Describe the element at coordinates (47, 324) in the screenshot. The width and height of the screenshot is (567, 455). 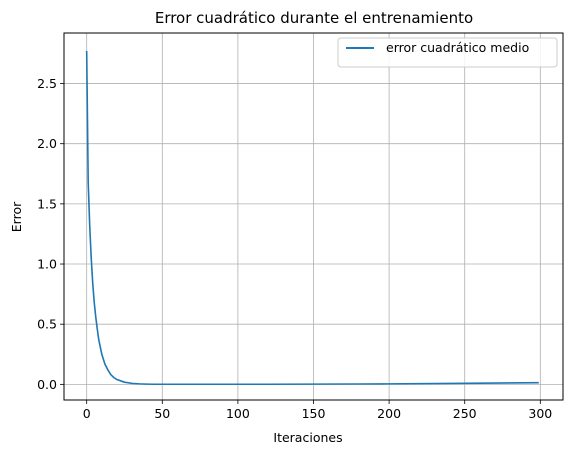
I see `y-tick-label: 0.5` at that location.